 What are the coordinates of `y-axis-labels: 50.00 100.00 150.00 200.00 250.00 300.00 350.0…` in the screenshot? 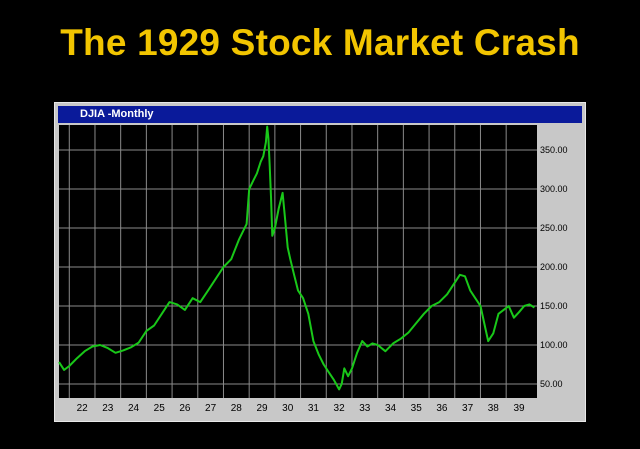 It's located at (554, 267).